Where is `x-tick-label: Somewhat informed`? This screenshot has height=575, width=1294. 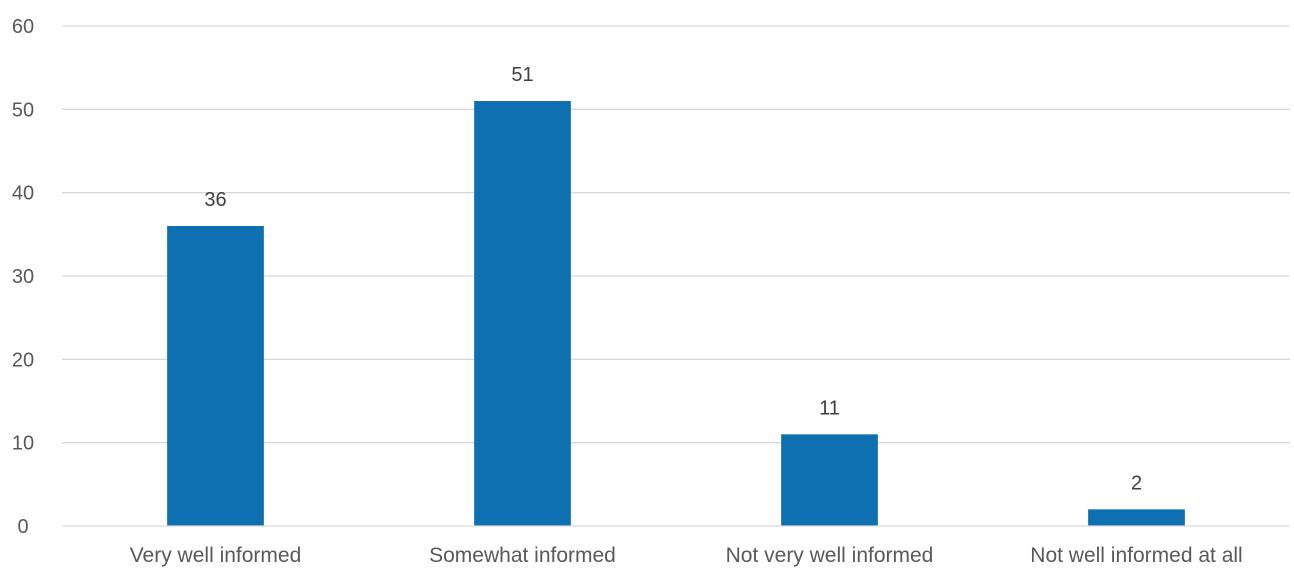
x-tick-label: Somewhat informed is located at coordinates (522, 555).